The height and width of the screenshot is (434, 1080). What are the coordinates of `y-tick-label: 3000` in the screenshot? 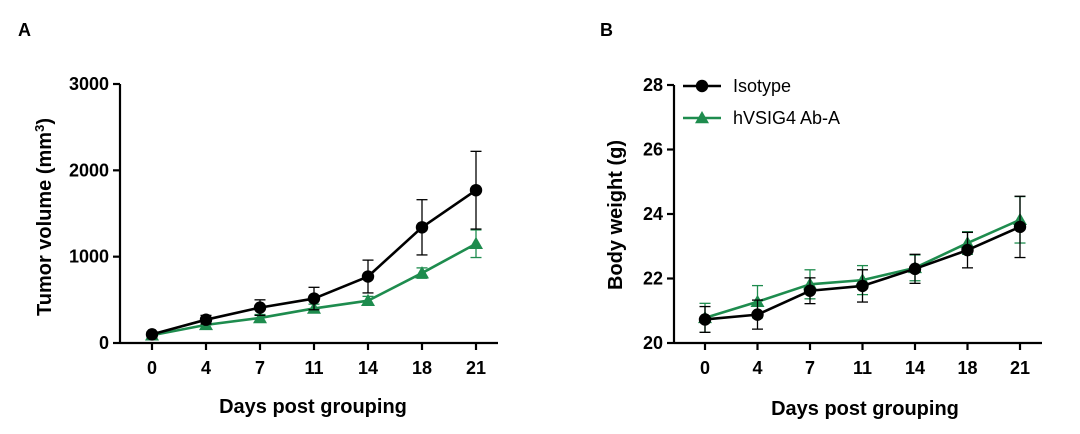 It's located at (89, 84).